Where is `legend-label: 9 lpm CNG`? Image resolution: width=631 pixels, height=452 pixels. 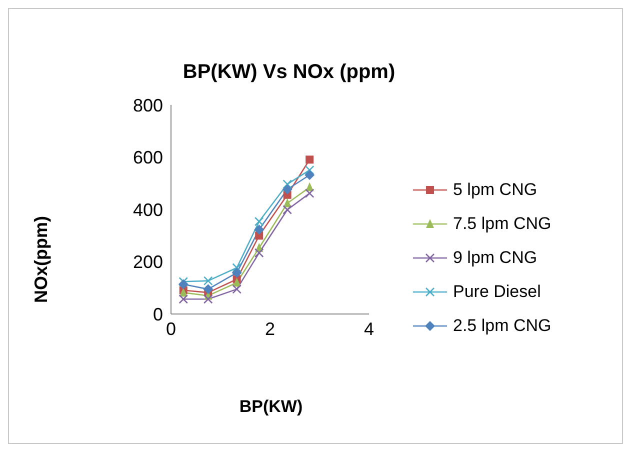
legend-label: 9 lpm CNG is located at coordinates (495, 258).